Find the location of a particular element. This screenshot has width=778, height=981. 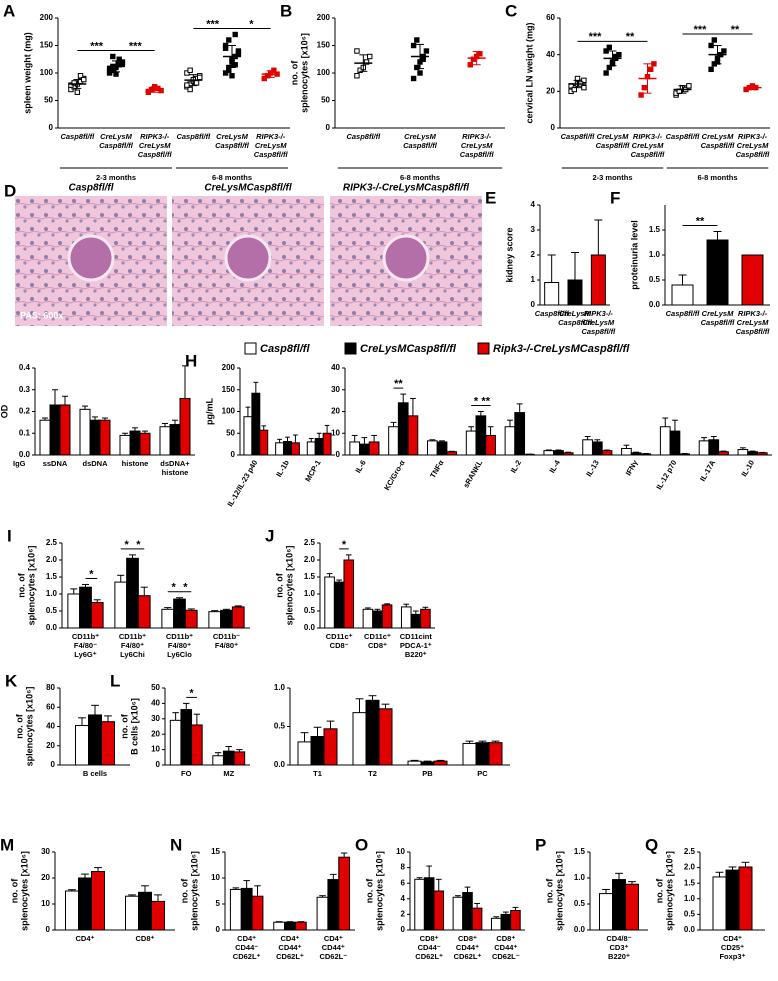

y-tick-label: 0.0 is located at coordinates (25, 454).